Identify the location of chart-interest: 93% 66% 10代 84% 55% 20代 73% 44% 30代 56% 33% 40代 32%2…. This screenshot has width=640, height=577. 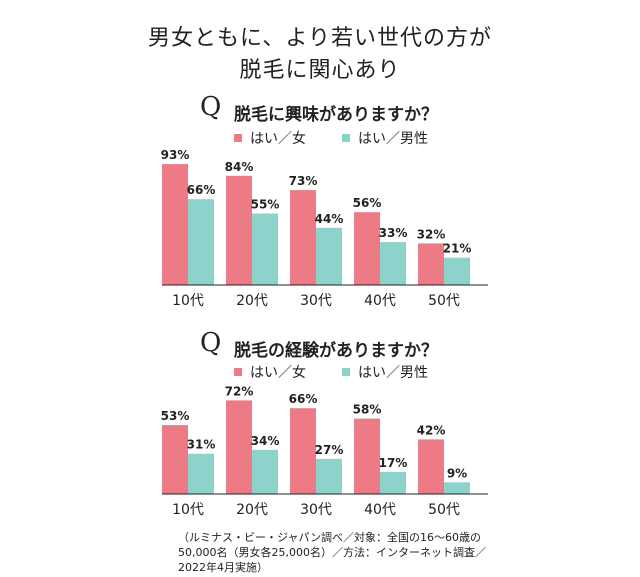
(324, 228).